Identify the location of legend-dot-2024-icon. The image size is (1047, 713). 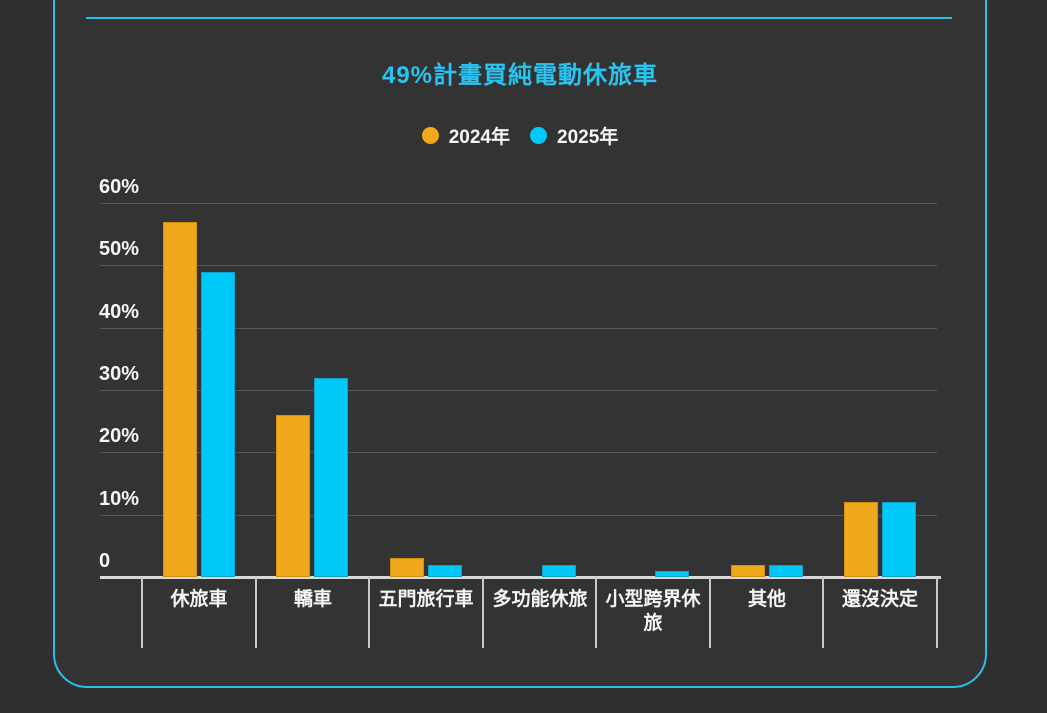
(430, 135).